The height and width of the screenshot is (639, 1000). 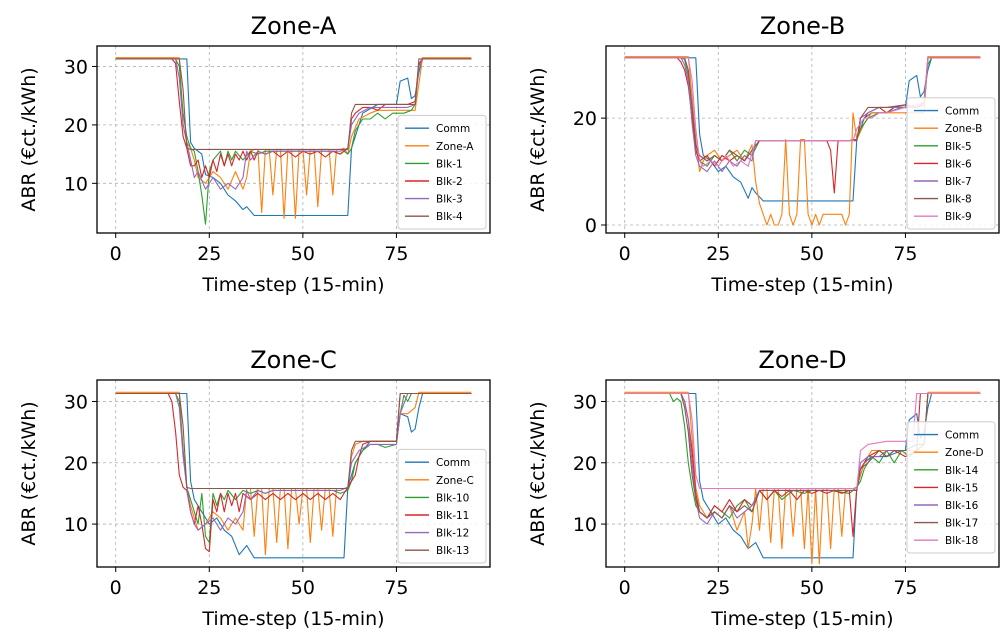 I want to click on legend-entry: Zone-B, so click(x=963, y=129).